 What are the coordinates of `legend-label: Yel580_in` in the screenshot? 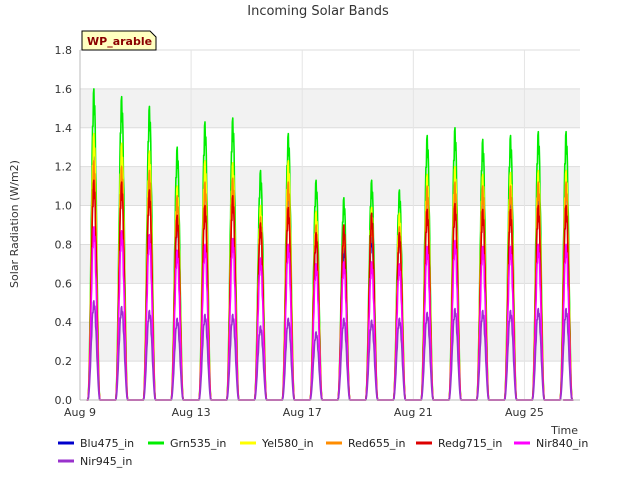 It's located at (287, 443).